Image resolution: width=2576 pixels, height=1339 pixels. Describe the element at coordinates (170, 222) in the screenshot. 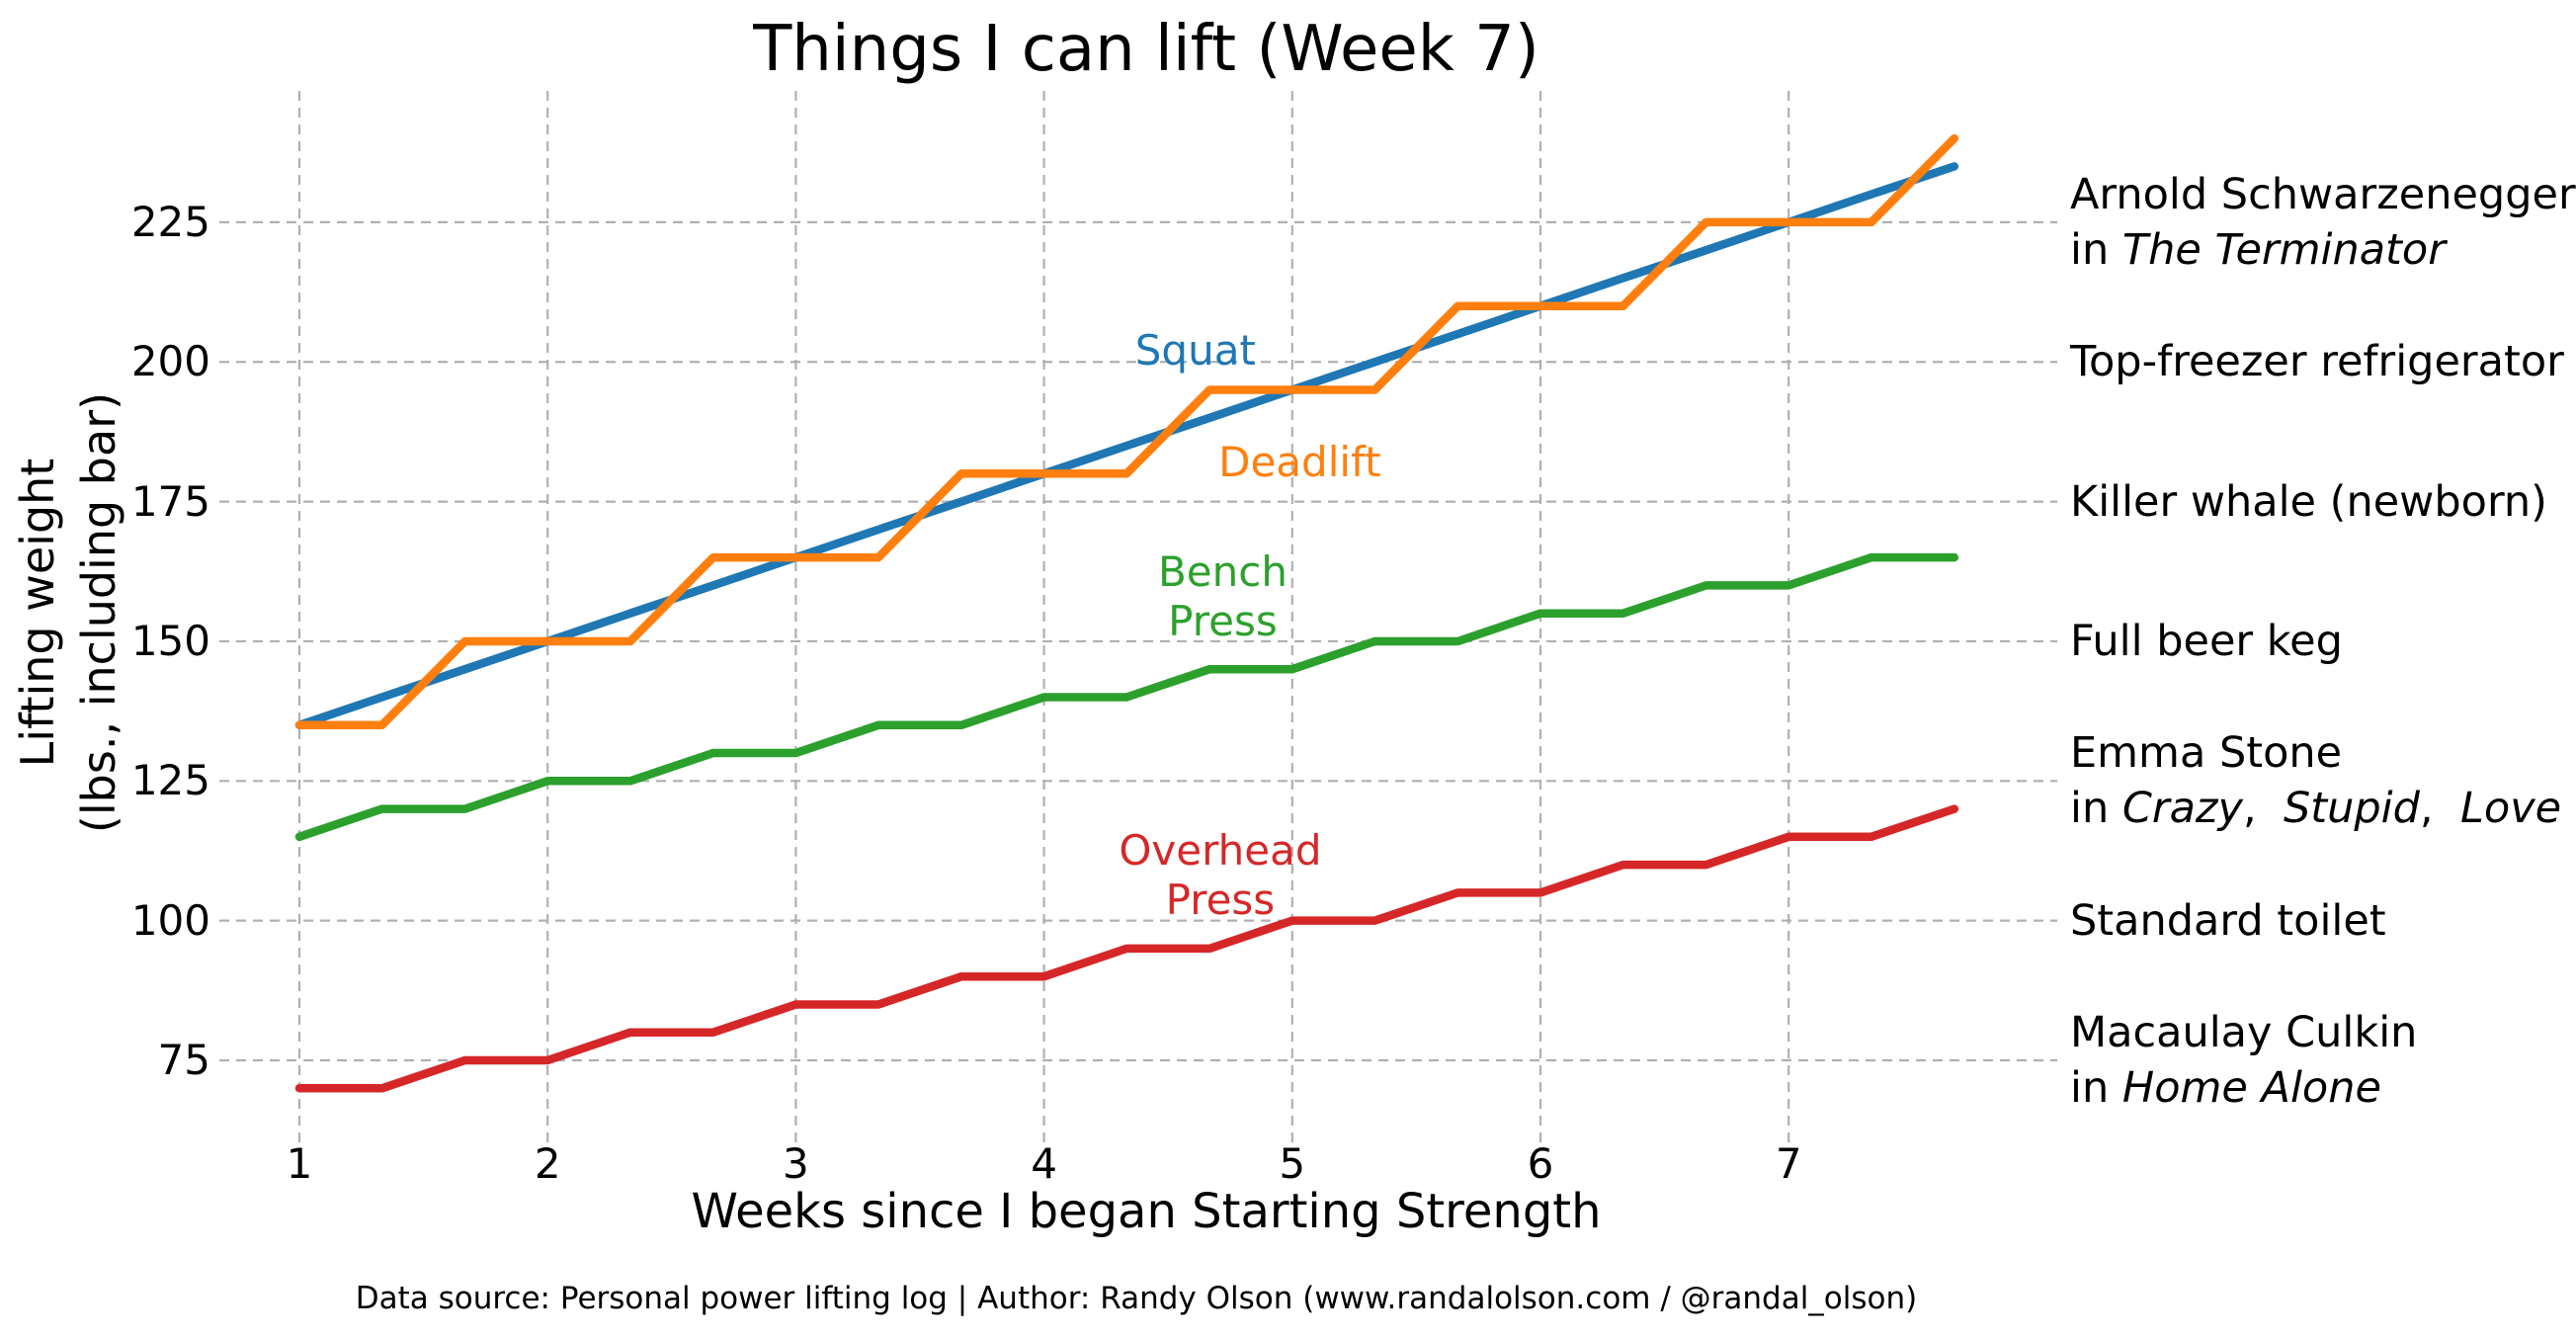

I see `y-tick-label-225: 225` at that location.